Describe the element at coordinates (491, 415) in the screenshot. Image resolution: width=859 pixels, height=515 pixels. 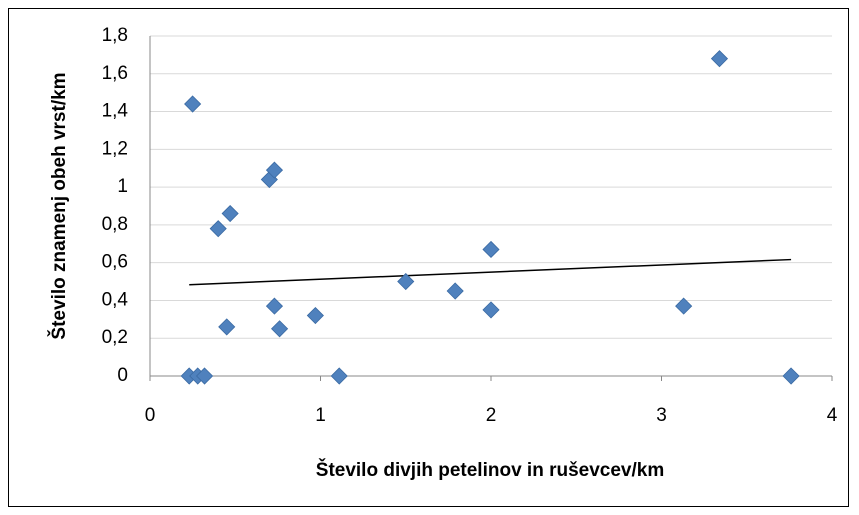
I see `x-tick-label: 2` at that location.